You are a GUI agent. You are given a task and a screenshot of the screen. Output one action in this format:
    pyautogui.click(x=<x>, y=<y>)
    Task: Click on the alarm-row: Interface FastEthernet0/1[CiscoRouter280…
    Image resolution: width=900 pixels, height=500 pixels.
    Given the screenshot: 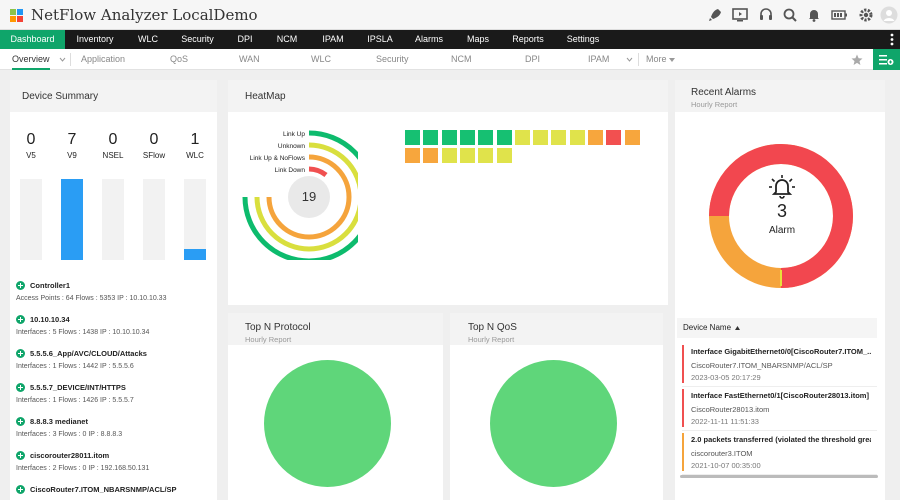 What is the action you would take?
    pyautogui.click(x=779, y=409)
    